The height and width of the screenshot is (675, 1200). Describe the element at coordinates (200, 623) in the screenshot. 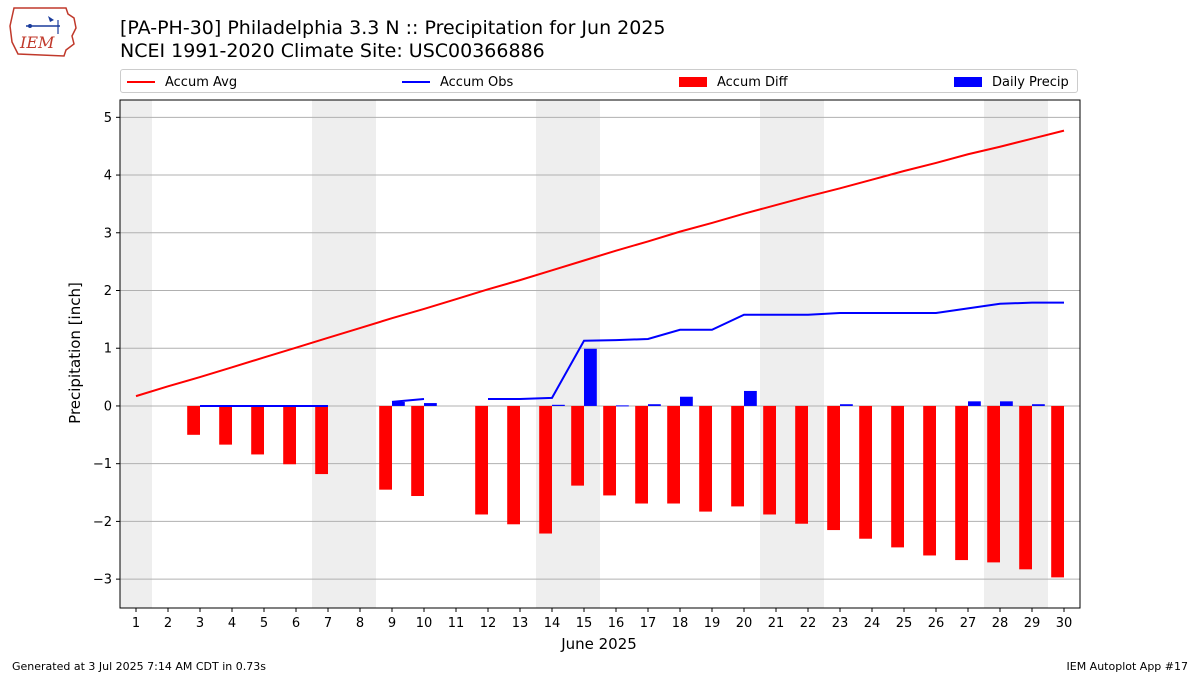

I see `x-tick-label: 3` at that location.